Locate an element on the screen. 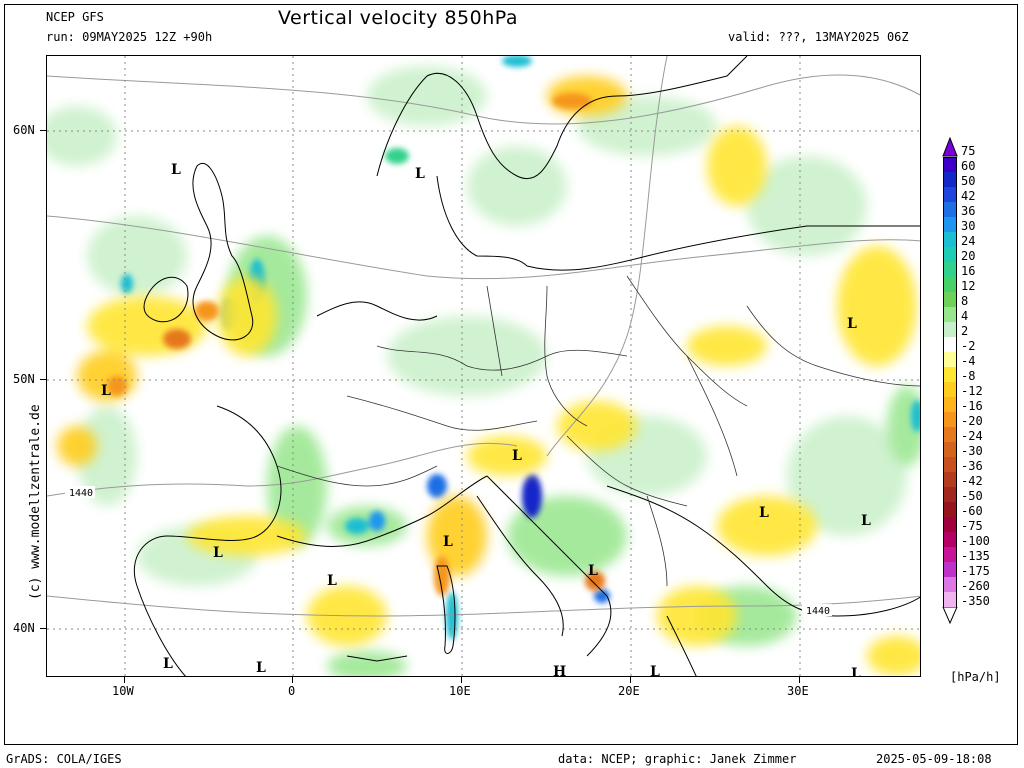  legend-unit: [hPa/h] is located at coordinates (975, 677).